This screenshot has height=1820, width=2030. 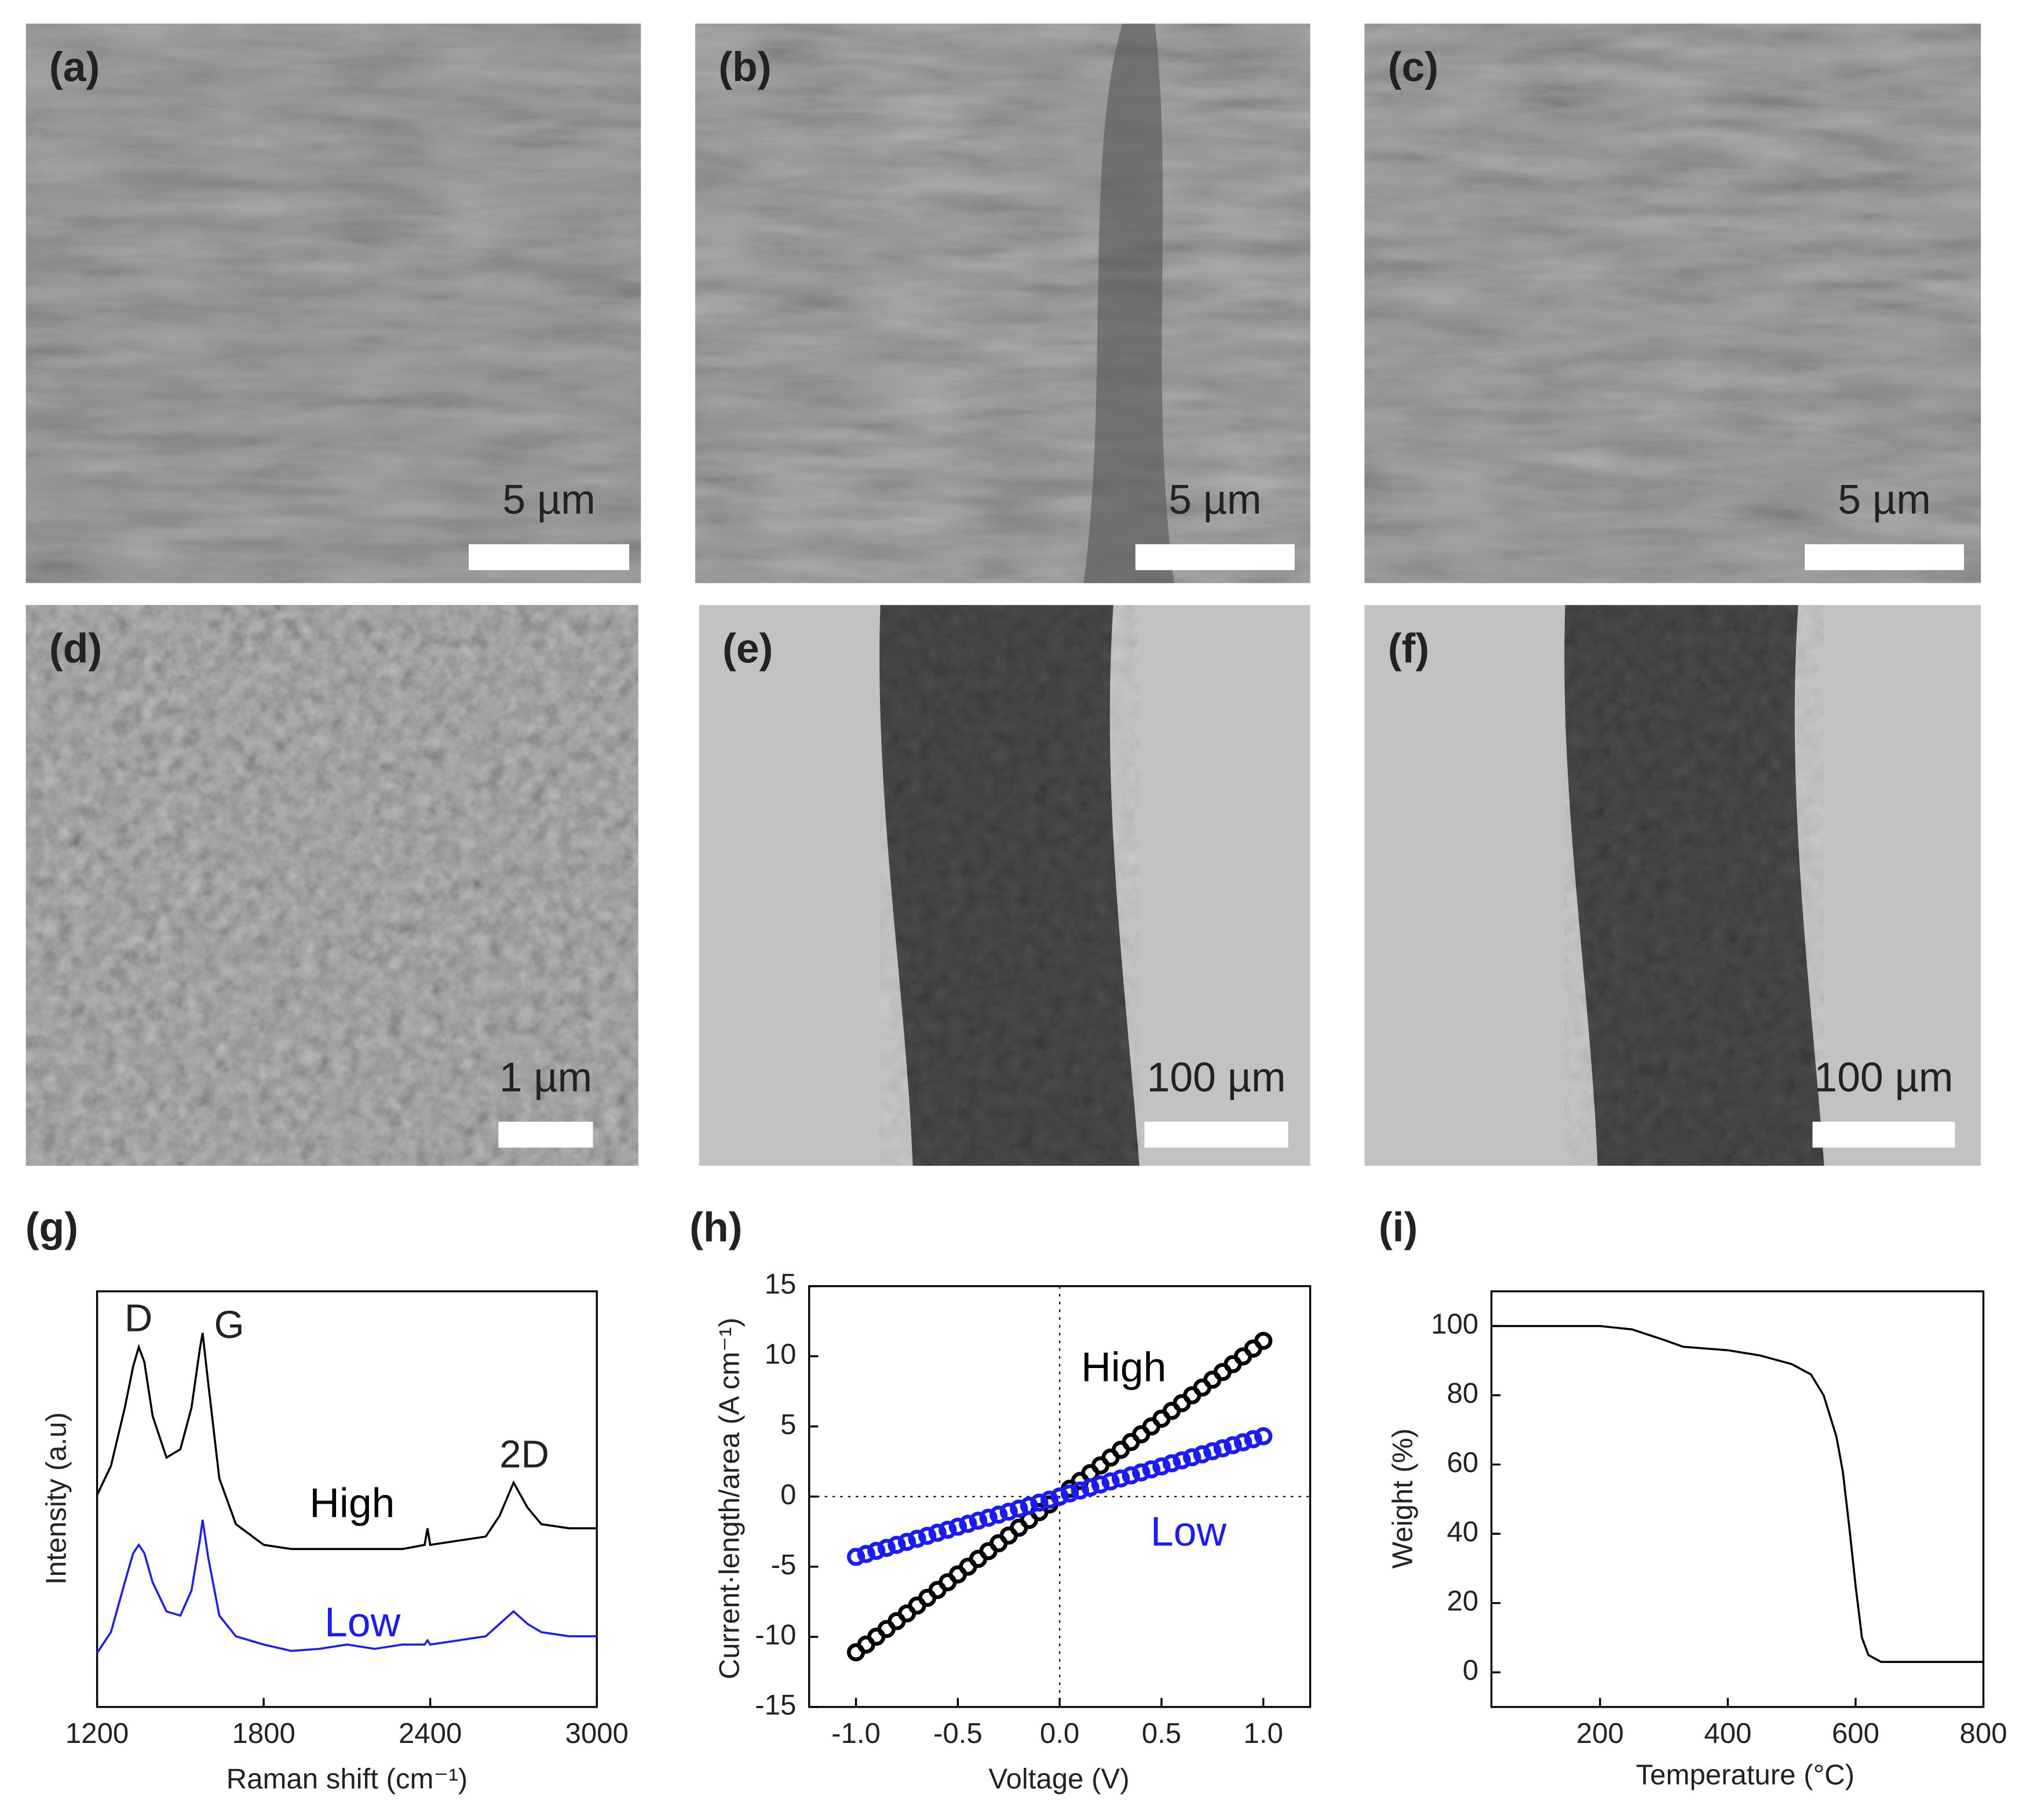 What do you see at coordinates (545, 1077) in the screenshot?
I see `scale-bar-label: 1 µm` at bounding box center [545, 1077].